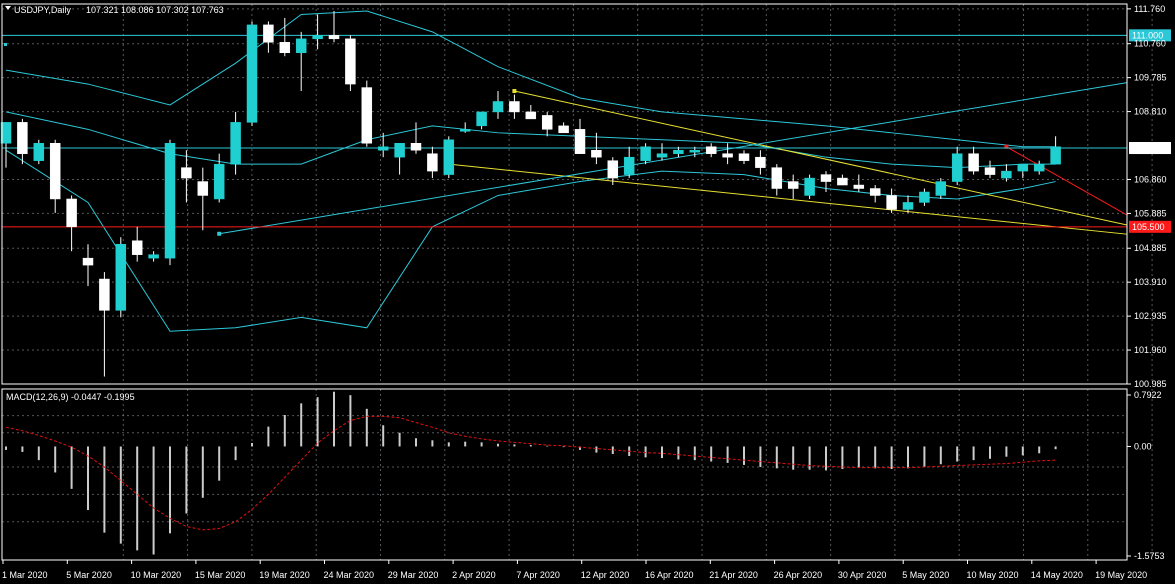  Describe the element at coordinates (925, 575) in the screenshot. I see `time-tick-label: 5 May 2020` at that location.